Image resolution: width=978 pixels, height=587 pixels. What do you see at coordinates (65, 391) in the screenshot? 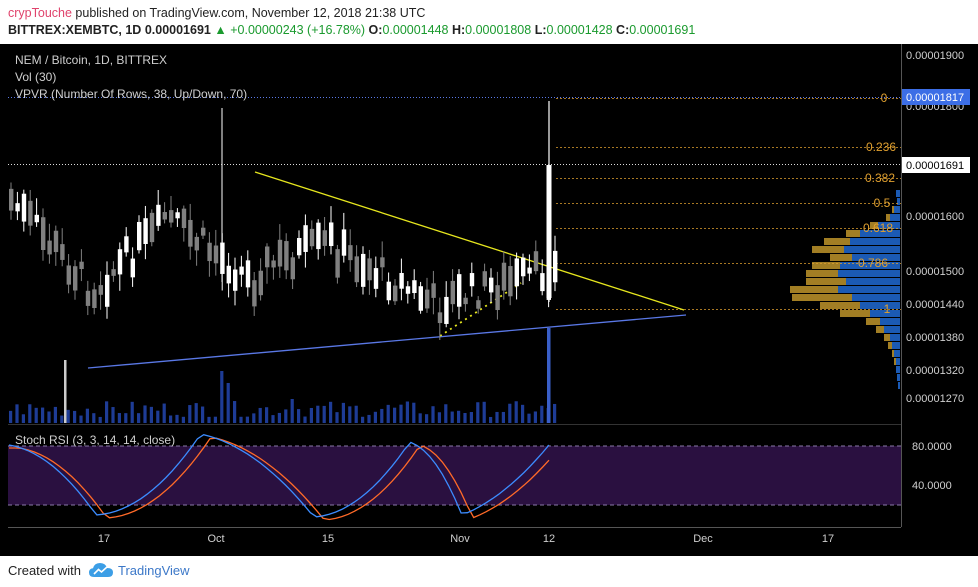
I see `volume-bar-spike` at bounding box center [65, 391].